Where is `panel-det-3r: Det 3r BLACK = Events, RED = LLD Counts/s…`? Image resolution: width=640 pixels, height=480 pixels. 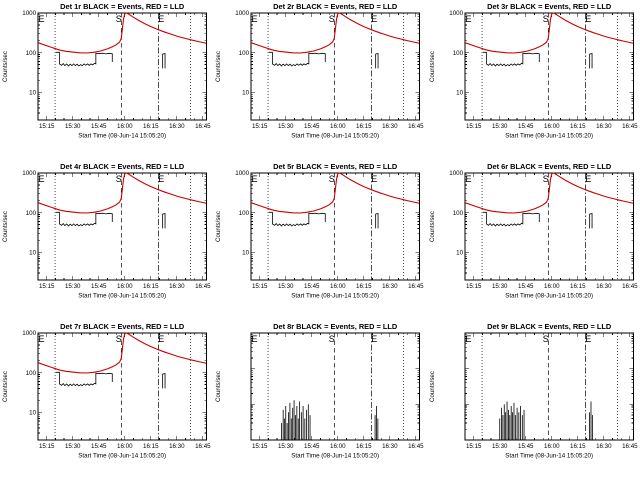 panel-det-3r: Det 3r BLACK = Events, RED = LLD Counts/s… is located at coordinates (533, 80).